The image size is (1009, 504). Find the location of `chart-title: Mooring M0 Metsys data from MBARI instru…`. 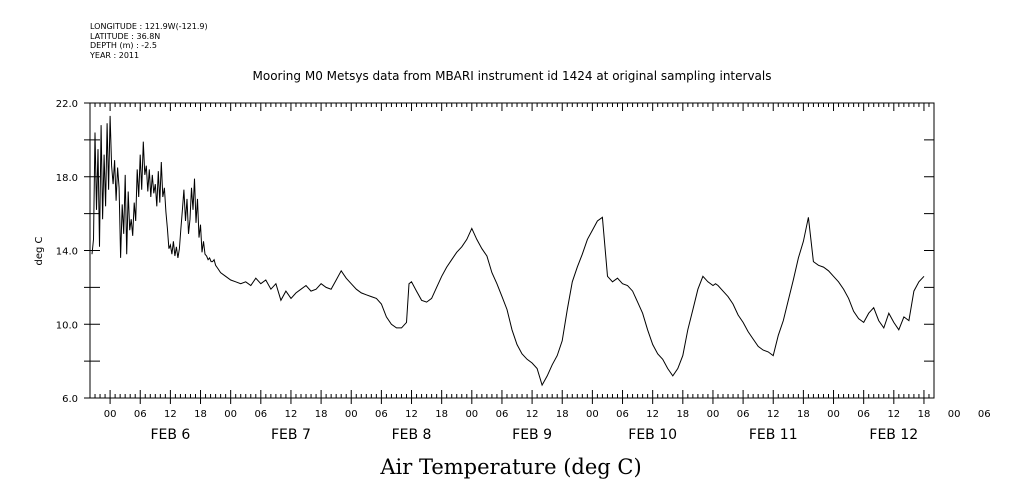

chart-title: Mooring M0 Metsys data from MBARI instru… is located at coordinates (512, 76).